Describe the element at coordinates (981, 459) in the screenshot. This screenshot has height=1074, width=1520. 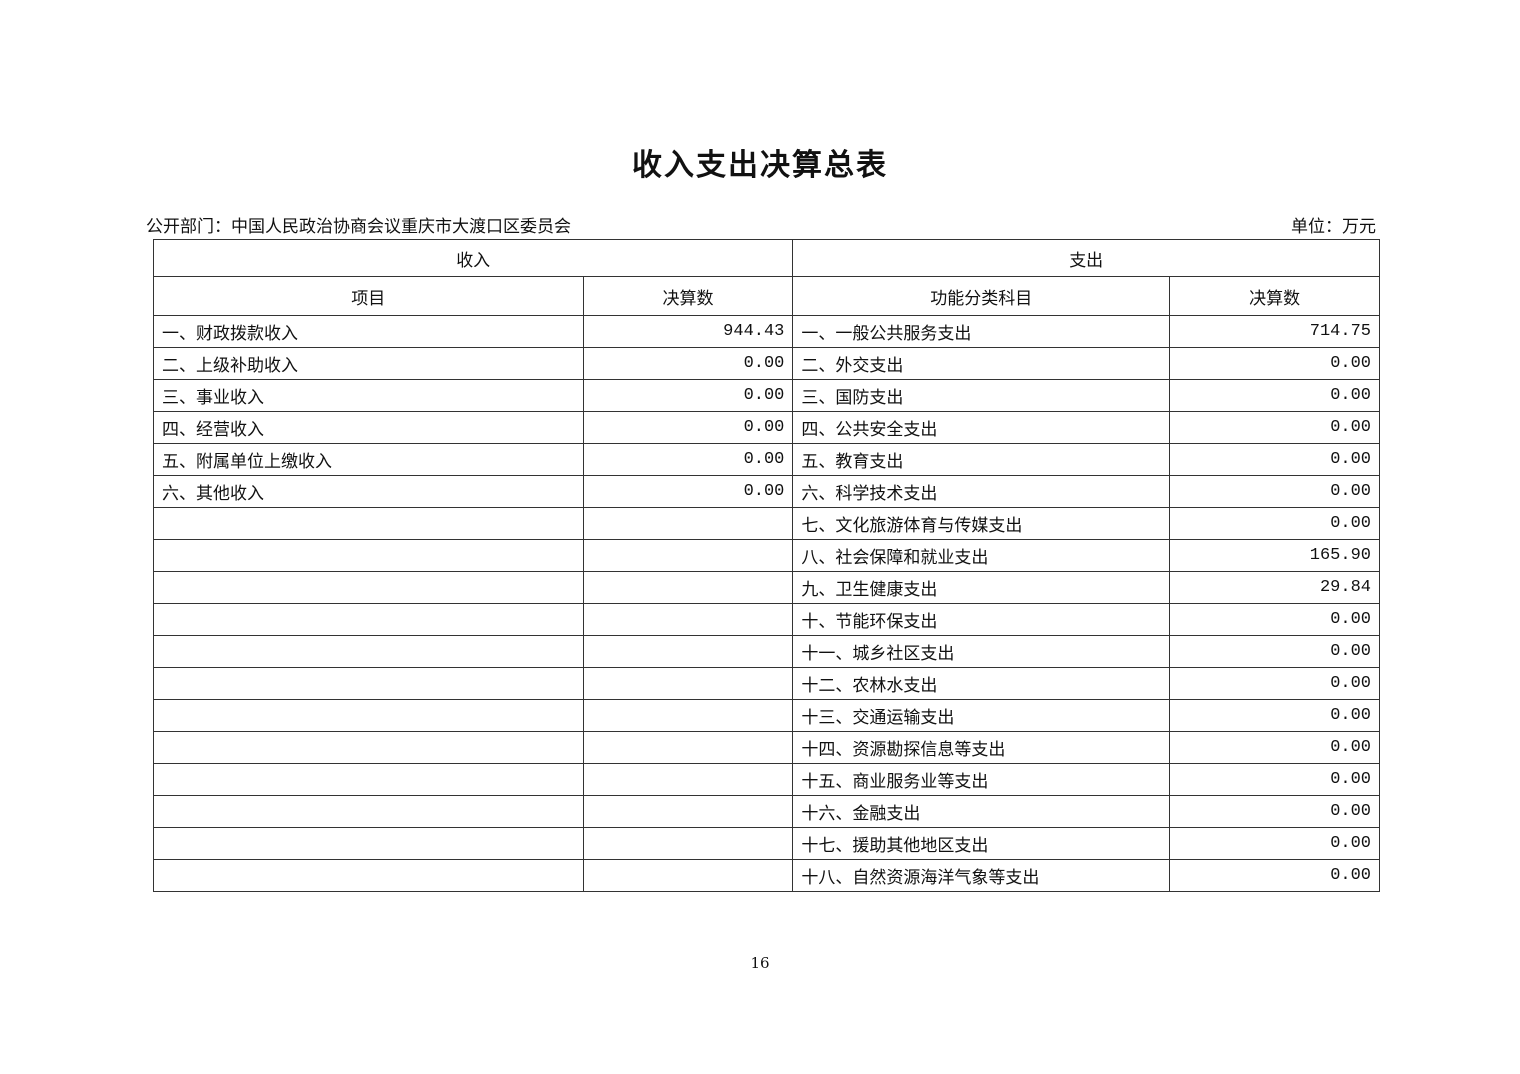
I see `expense-item-cell: 五、教育支出` at that location.